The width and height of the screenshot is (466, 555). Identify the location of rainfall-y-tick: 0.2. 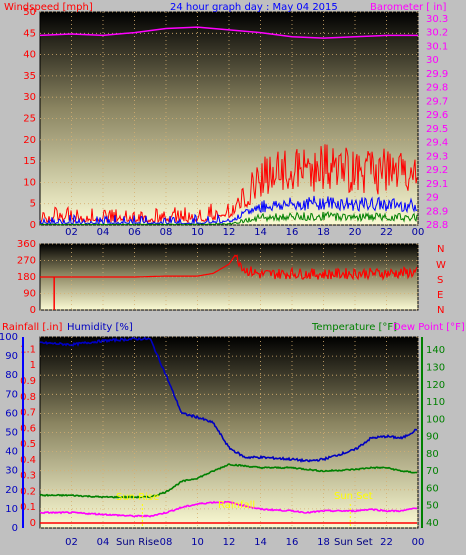
(28, 491).